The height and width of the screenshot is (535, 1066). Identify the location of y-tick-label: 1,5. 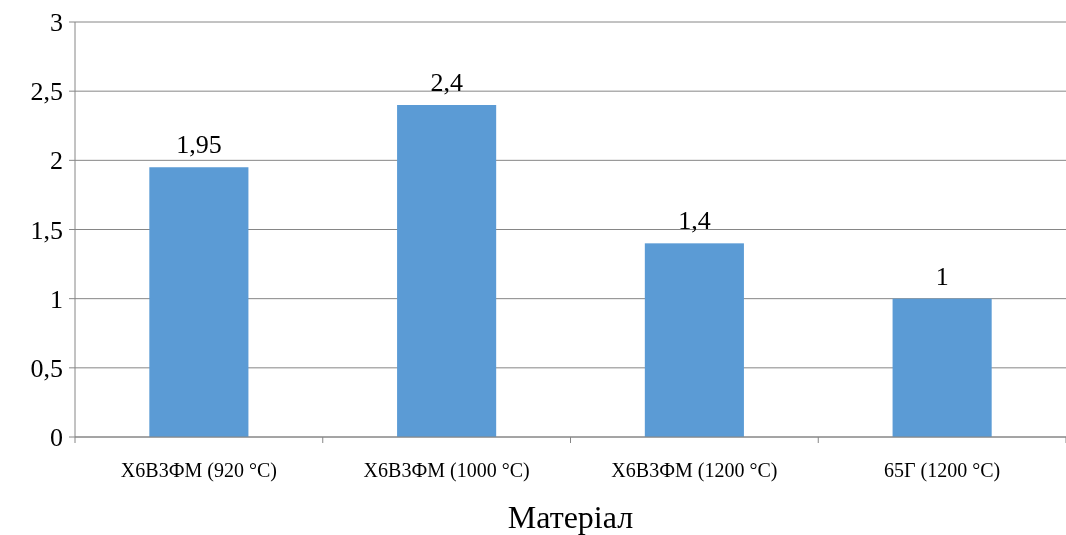
(46, 230).